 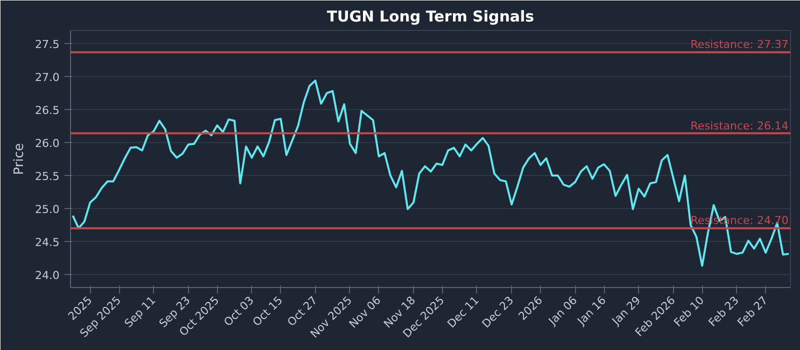 I want to click on y-tick-label: 27.5, so click(x=47, y=45).